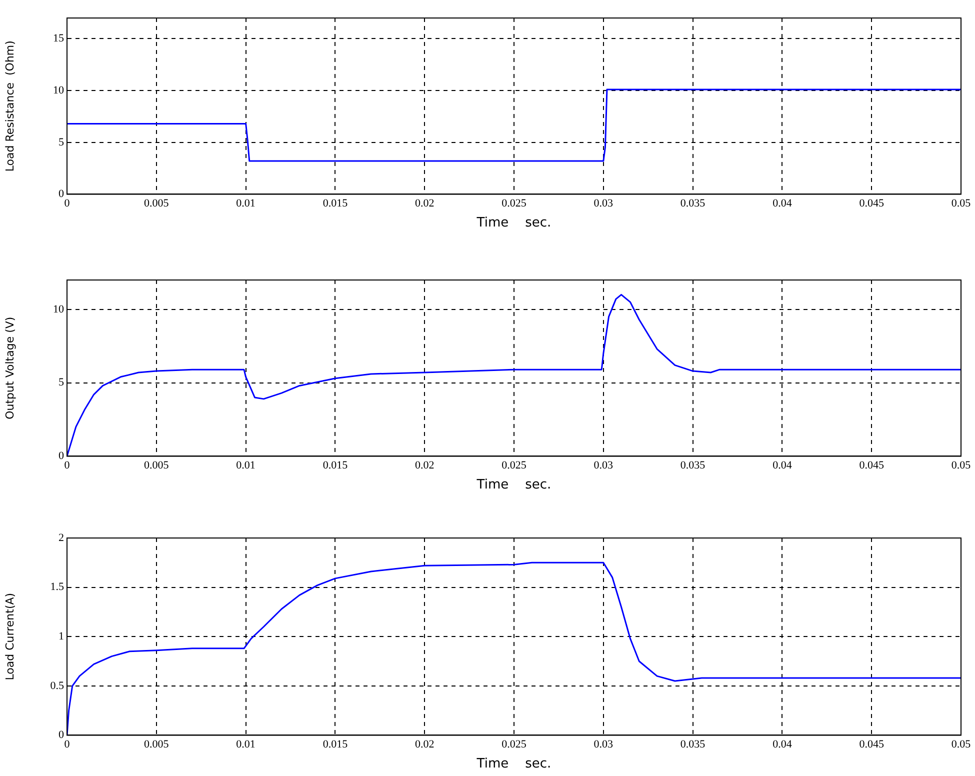 Image resolution: width=975 pixels, height=776 pixels. Describe the element at coordinates (9, 636) in the screenshot. I see `y-axis-title: Load Current(A)` at that location.